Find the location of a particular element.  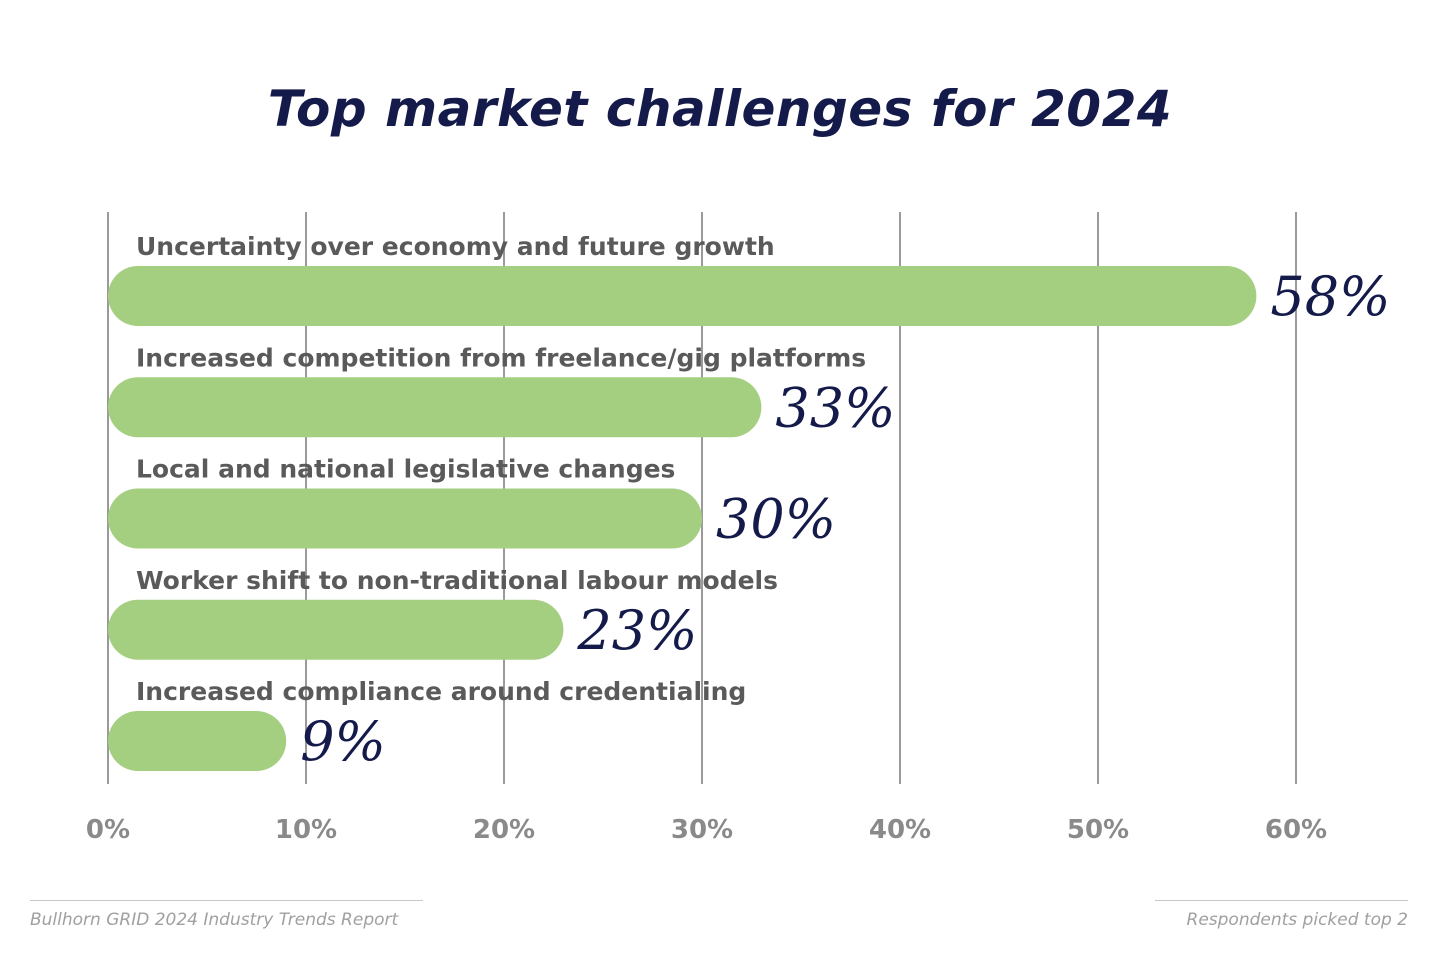

x-tick-label: 40% is located at coordinates (900, 830).